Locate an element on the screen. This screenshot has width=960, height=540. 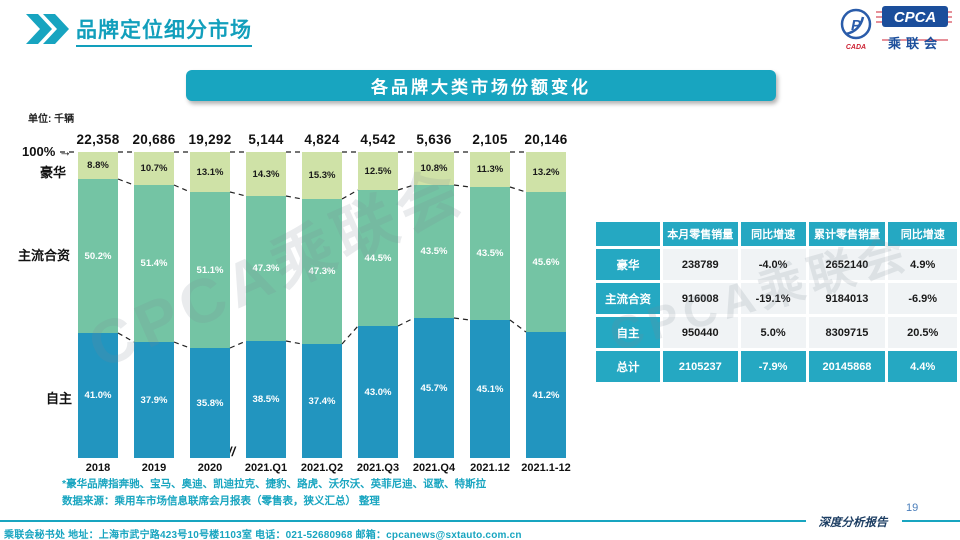
bar-total-label: 19,292 is located at coordinates (210, 139).